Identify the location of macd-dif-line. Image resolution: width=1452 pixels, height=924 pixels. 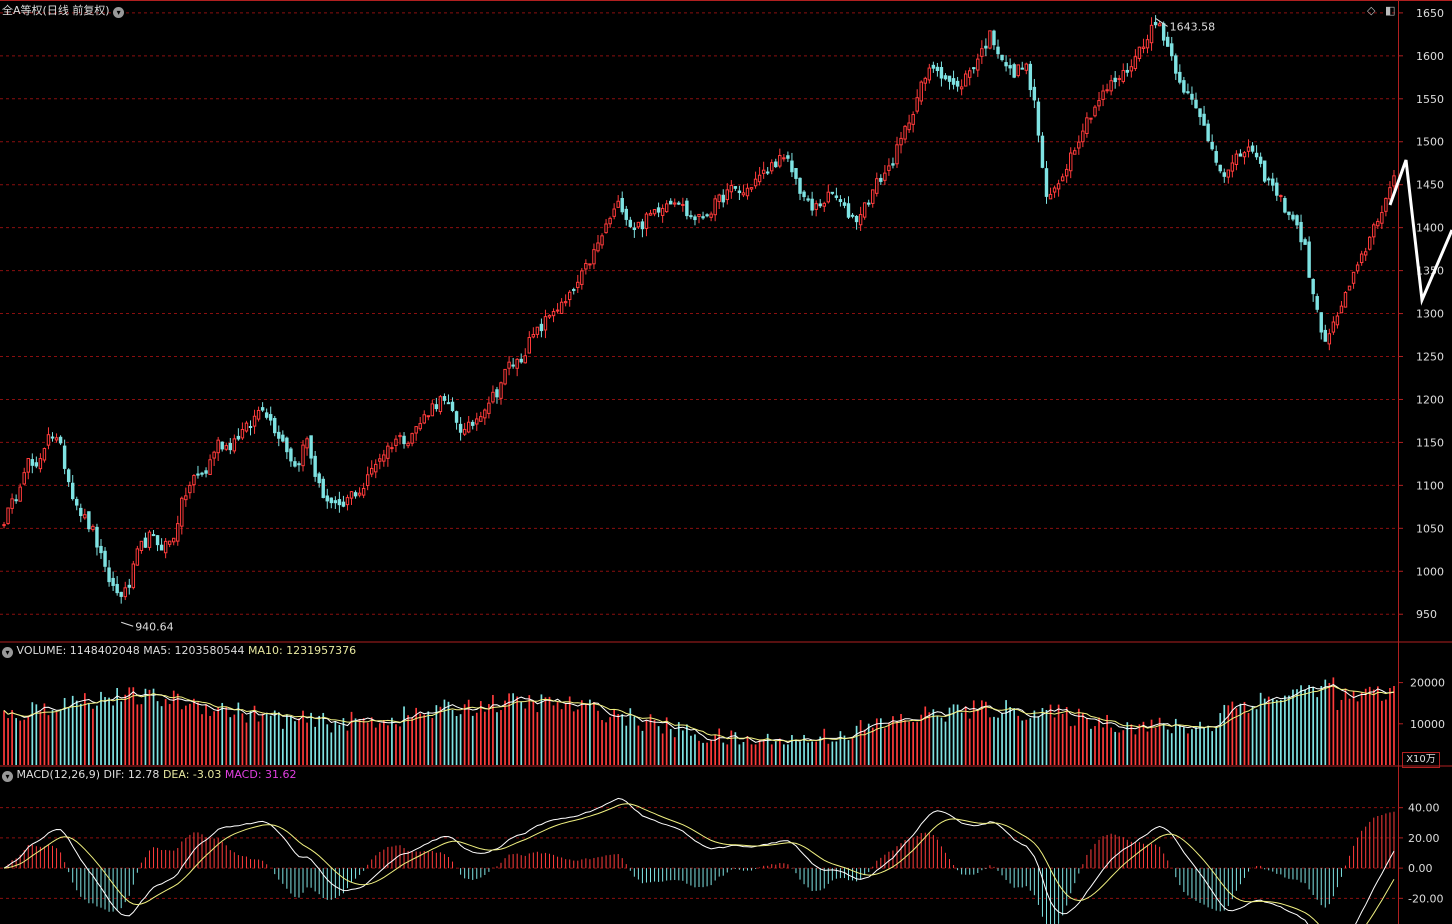
(699, 860).